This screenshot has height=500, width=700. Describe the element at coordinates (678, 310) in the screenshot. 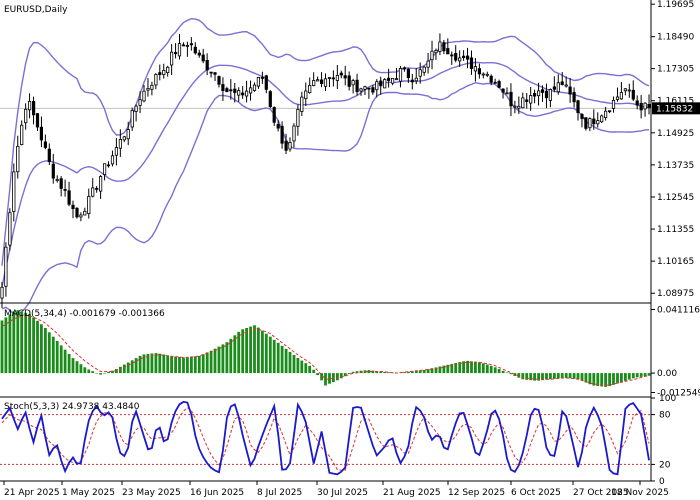

I see `macd-tick-label: 0.041116` at that location.